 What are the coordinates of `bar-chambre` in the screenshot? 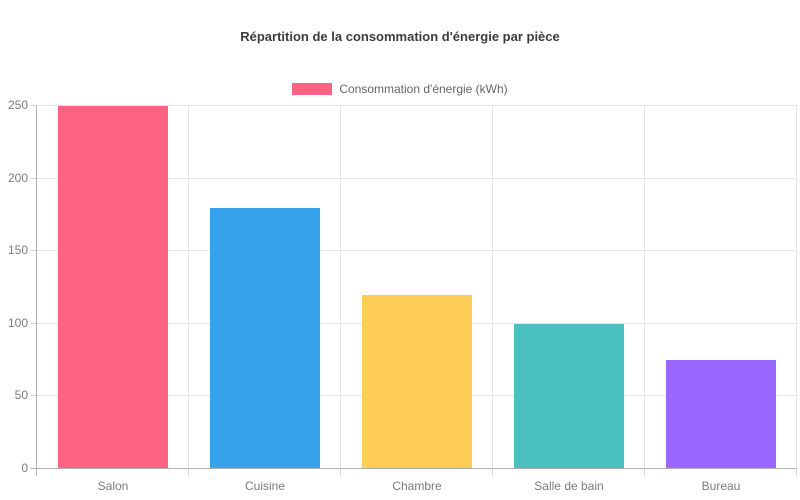 It's located at (417, 381).